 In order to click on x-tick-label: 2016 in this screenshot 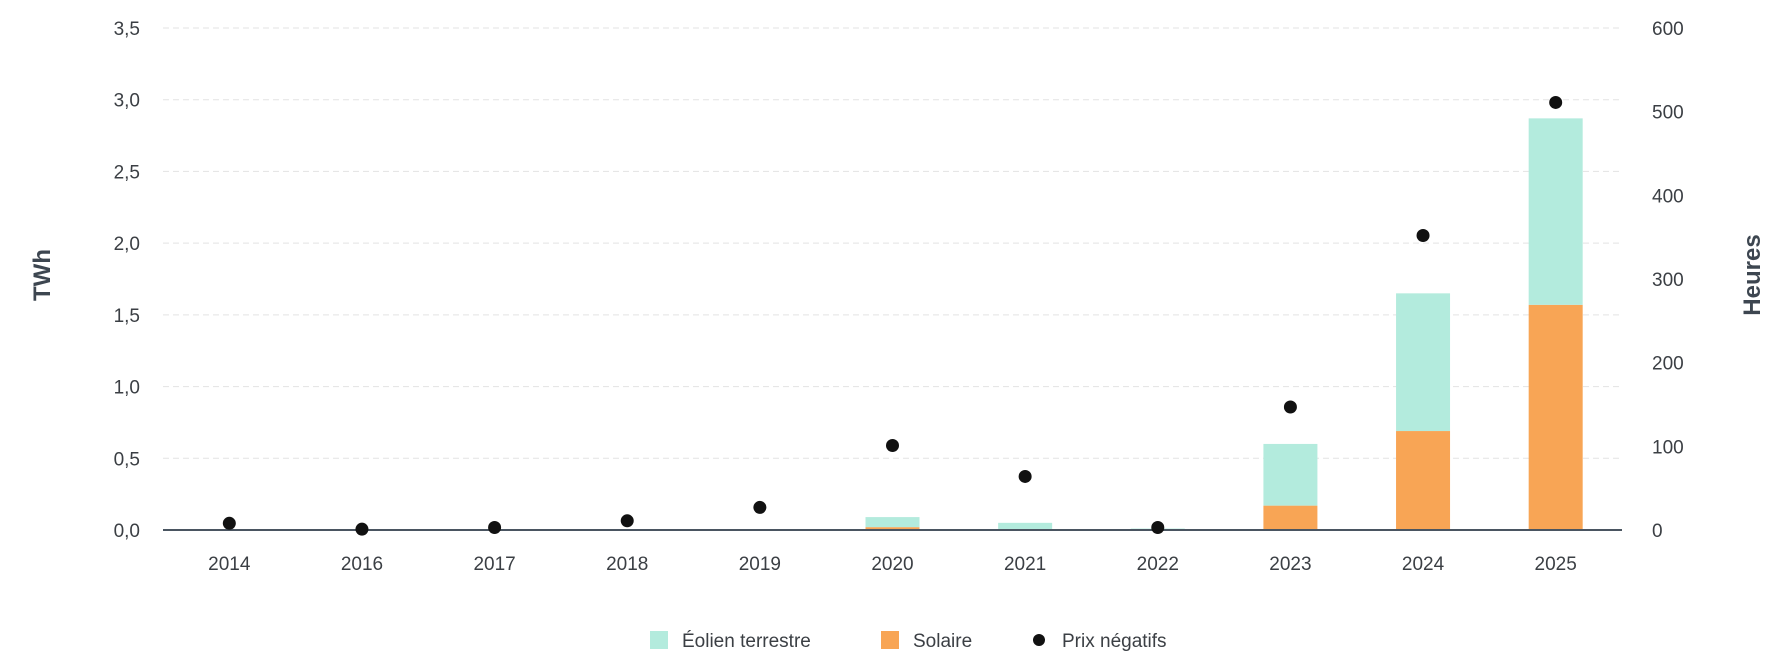, I will do `click(362, 564)`.